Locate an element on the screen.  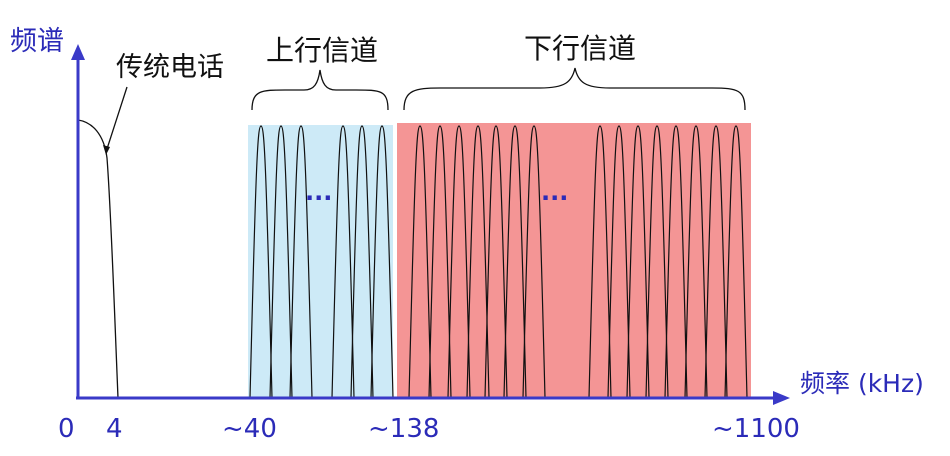
downstream-brace is located at coordinates (574, 89).